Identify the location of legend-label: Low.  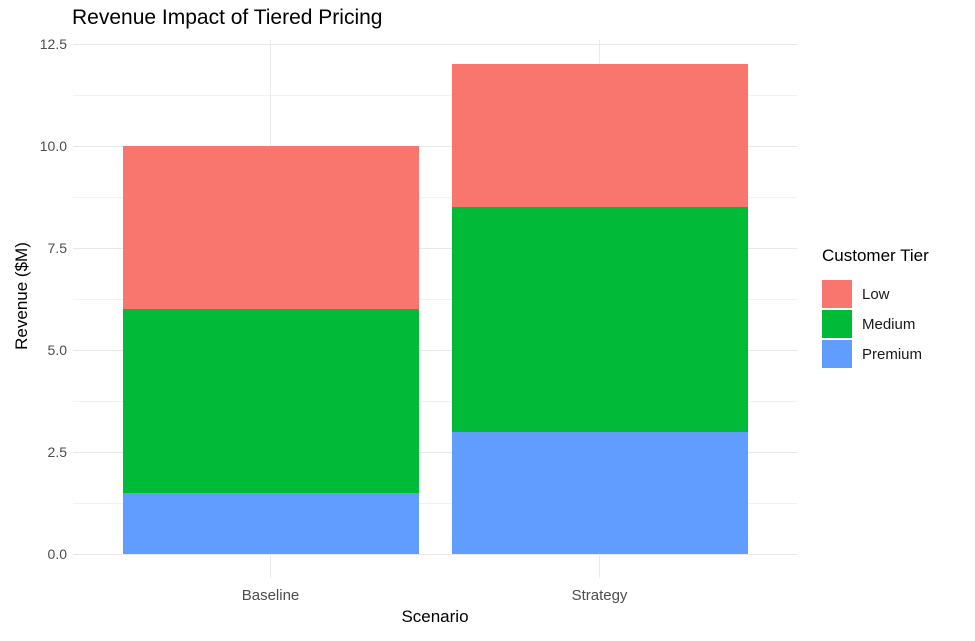
(876, 294).